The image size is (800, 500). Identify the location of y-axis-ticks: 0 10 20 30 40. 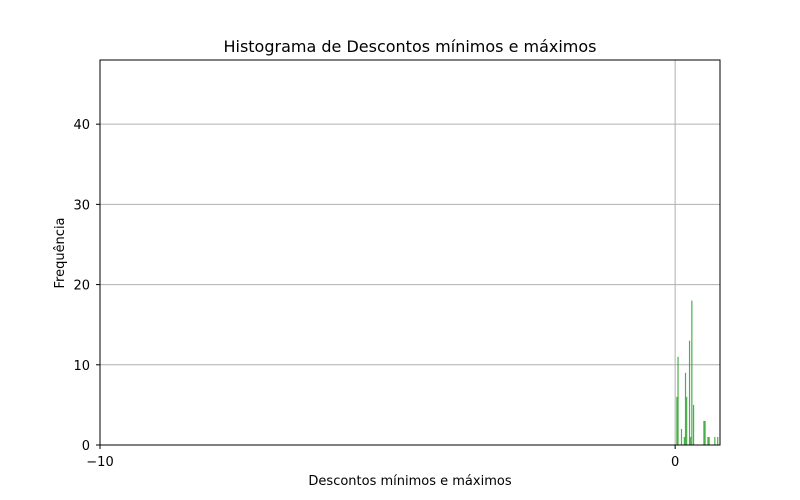
(86, 286).